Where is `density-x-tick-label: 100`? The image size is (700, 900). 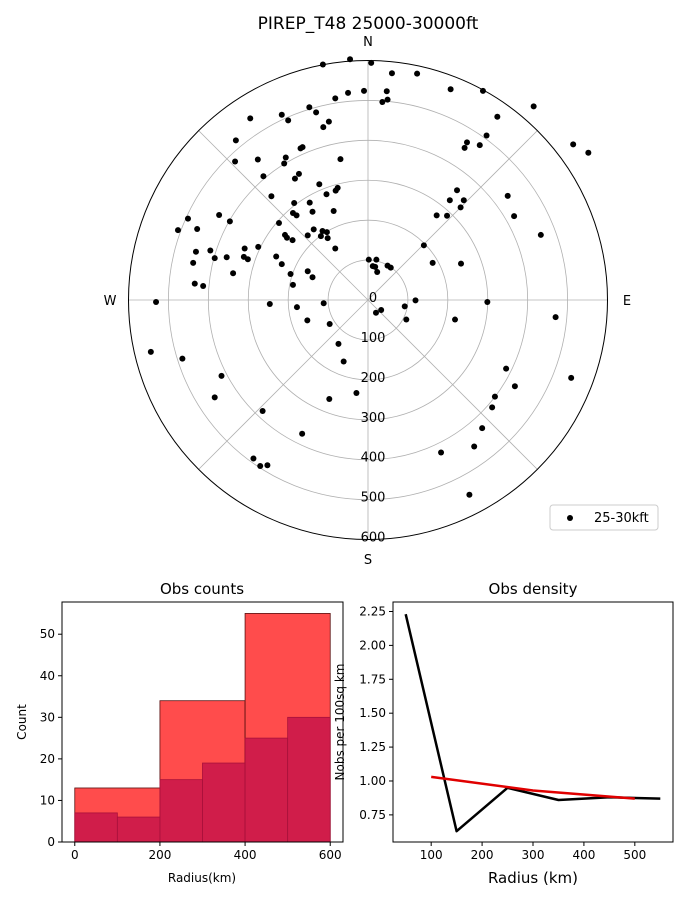 density-x-tick-label: 100 is located at coordinates (431, 855).